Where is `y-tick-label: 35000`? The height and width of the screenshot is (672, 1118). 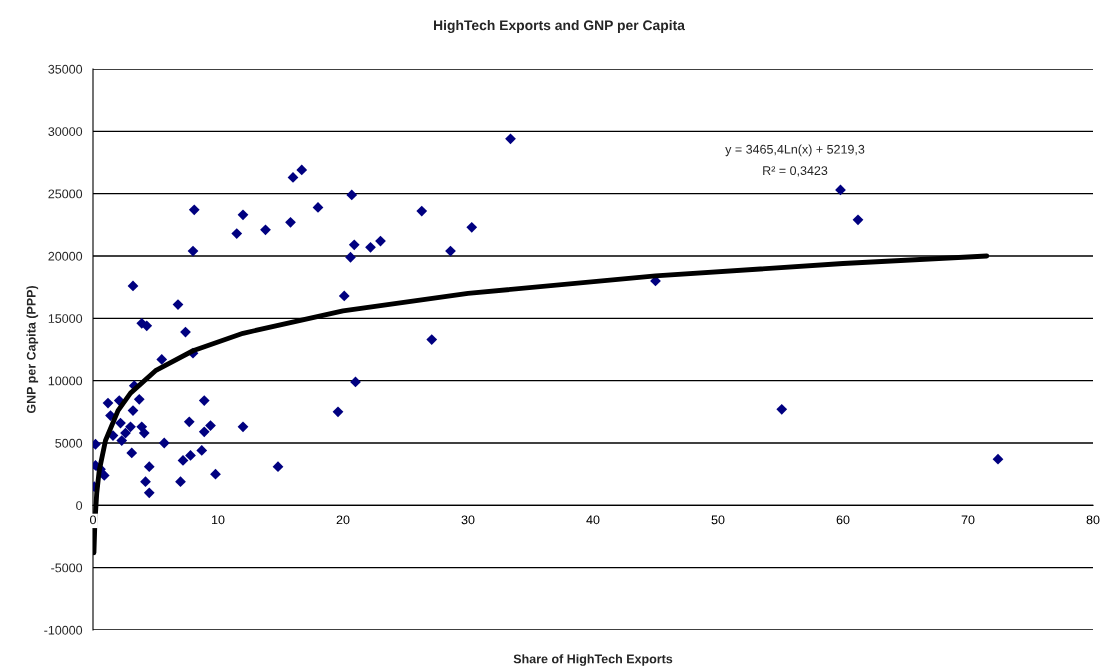
y-tick-label: 35000 is located at coordinates (65, 69).